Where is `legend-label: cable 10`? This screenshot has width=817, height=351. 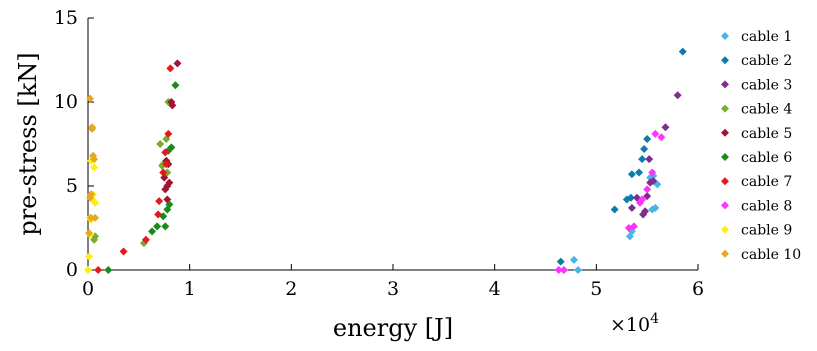
legend-label: cable 10 is located at coordinates (771, 255).